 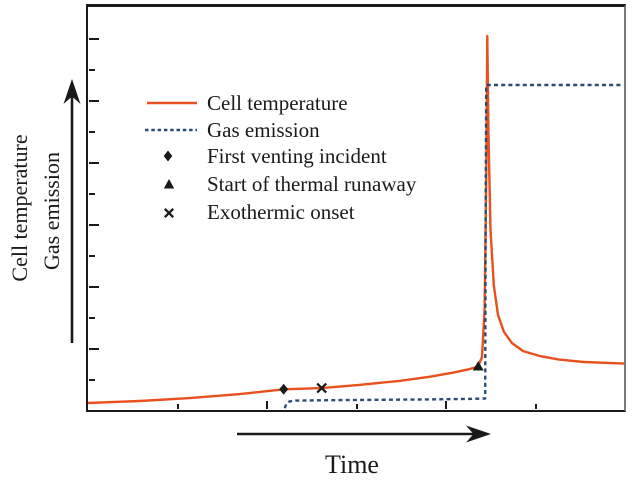 I want to click on y-axis-major-ticks, so click(x=94, y=194).